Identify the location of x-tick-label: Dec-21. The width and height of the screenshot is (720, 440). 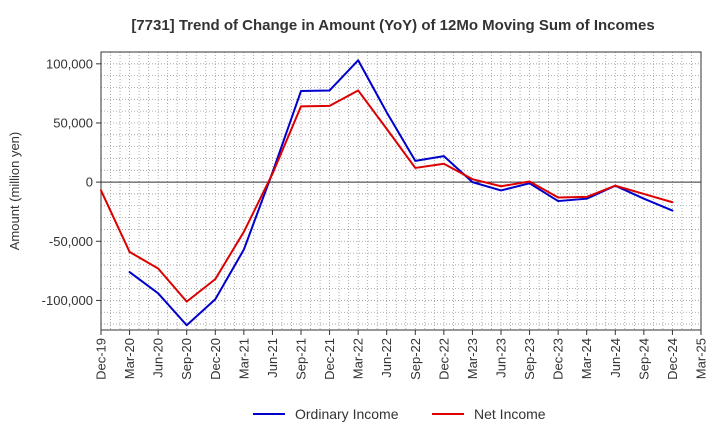
(329, 359).